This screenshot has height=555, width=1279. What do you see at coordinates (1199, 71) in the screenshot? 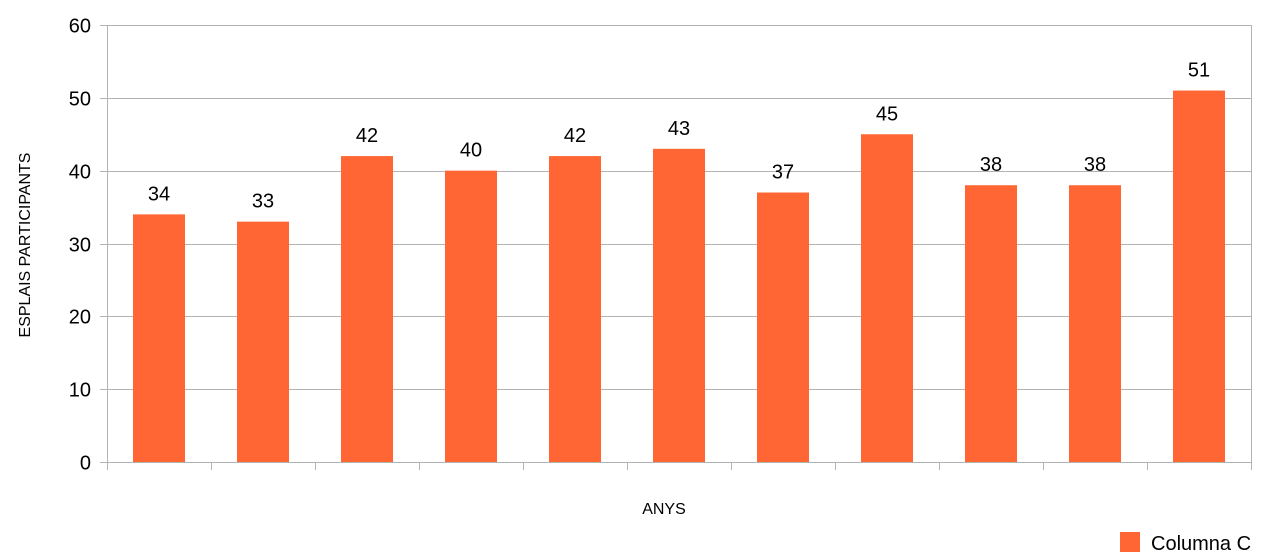
I see `data-label: 51` at bounding box center [1199, 71].